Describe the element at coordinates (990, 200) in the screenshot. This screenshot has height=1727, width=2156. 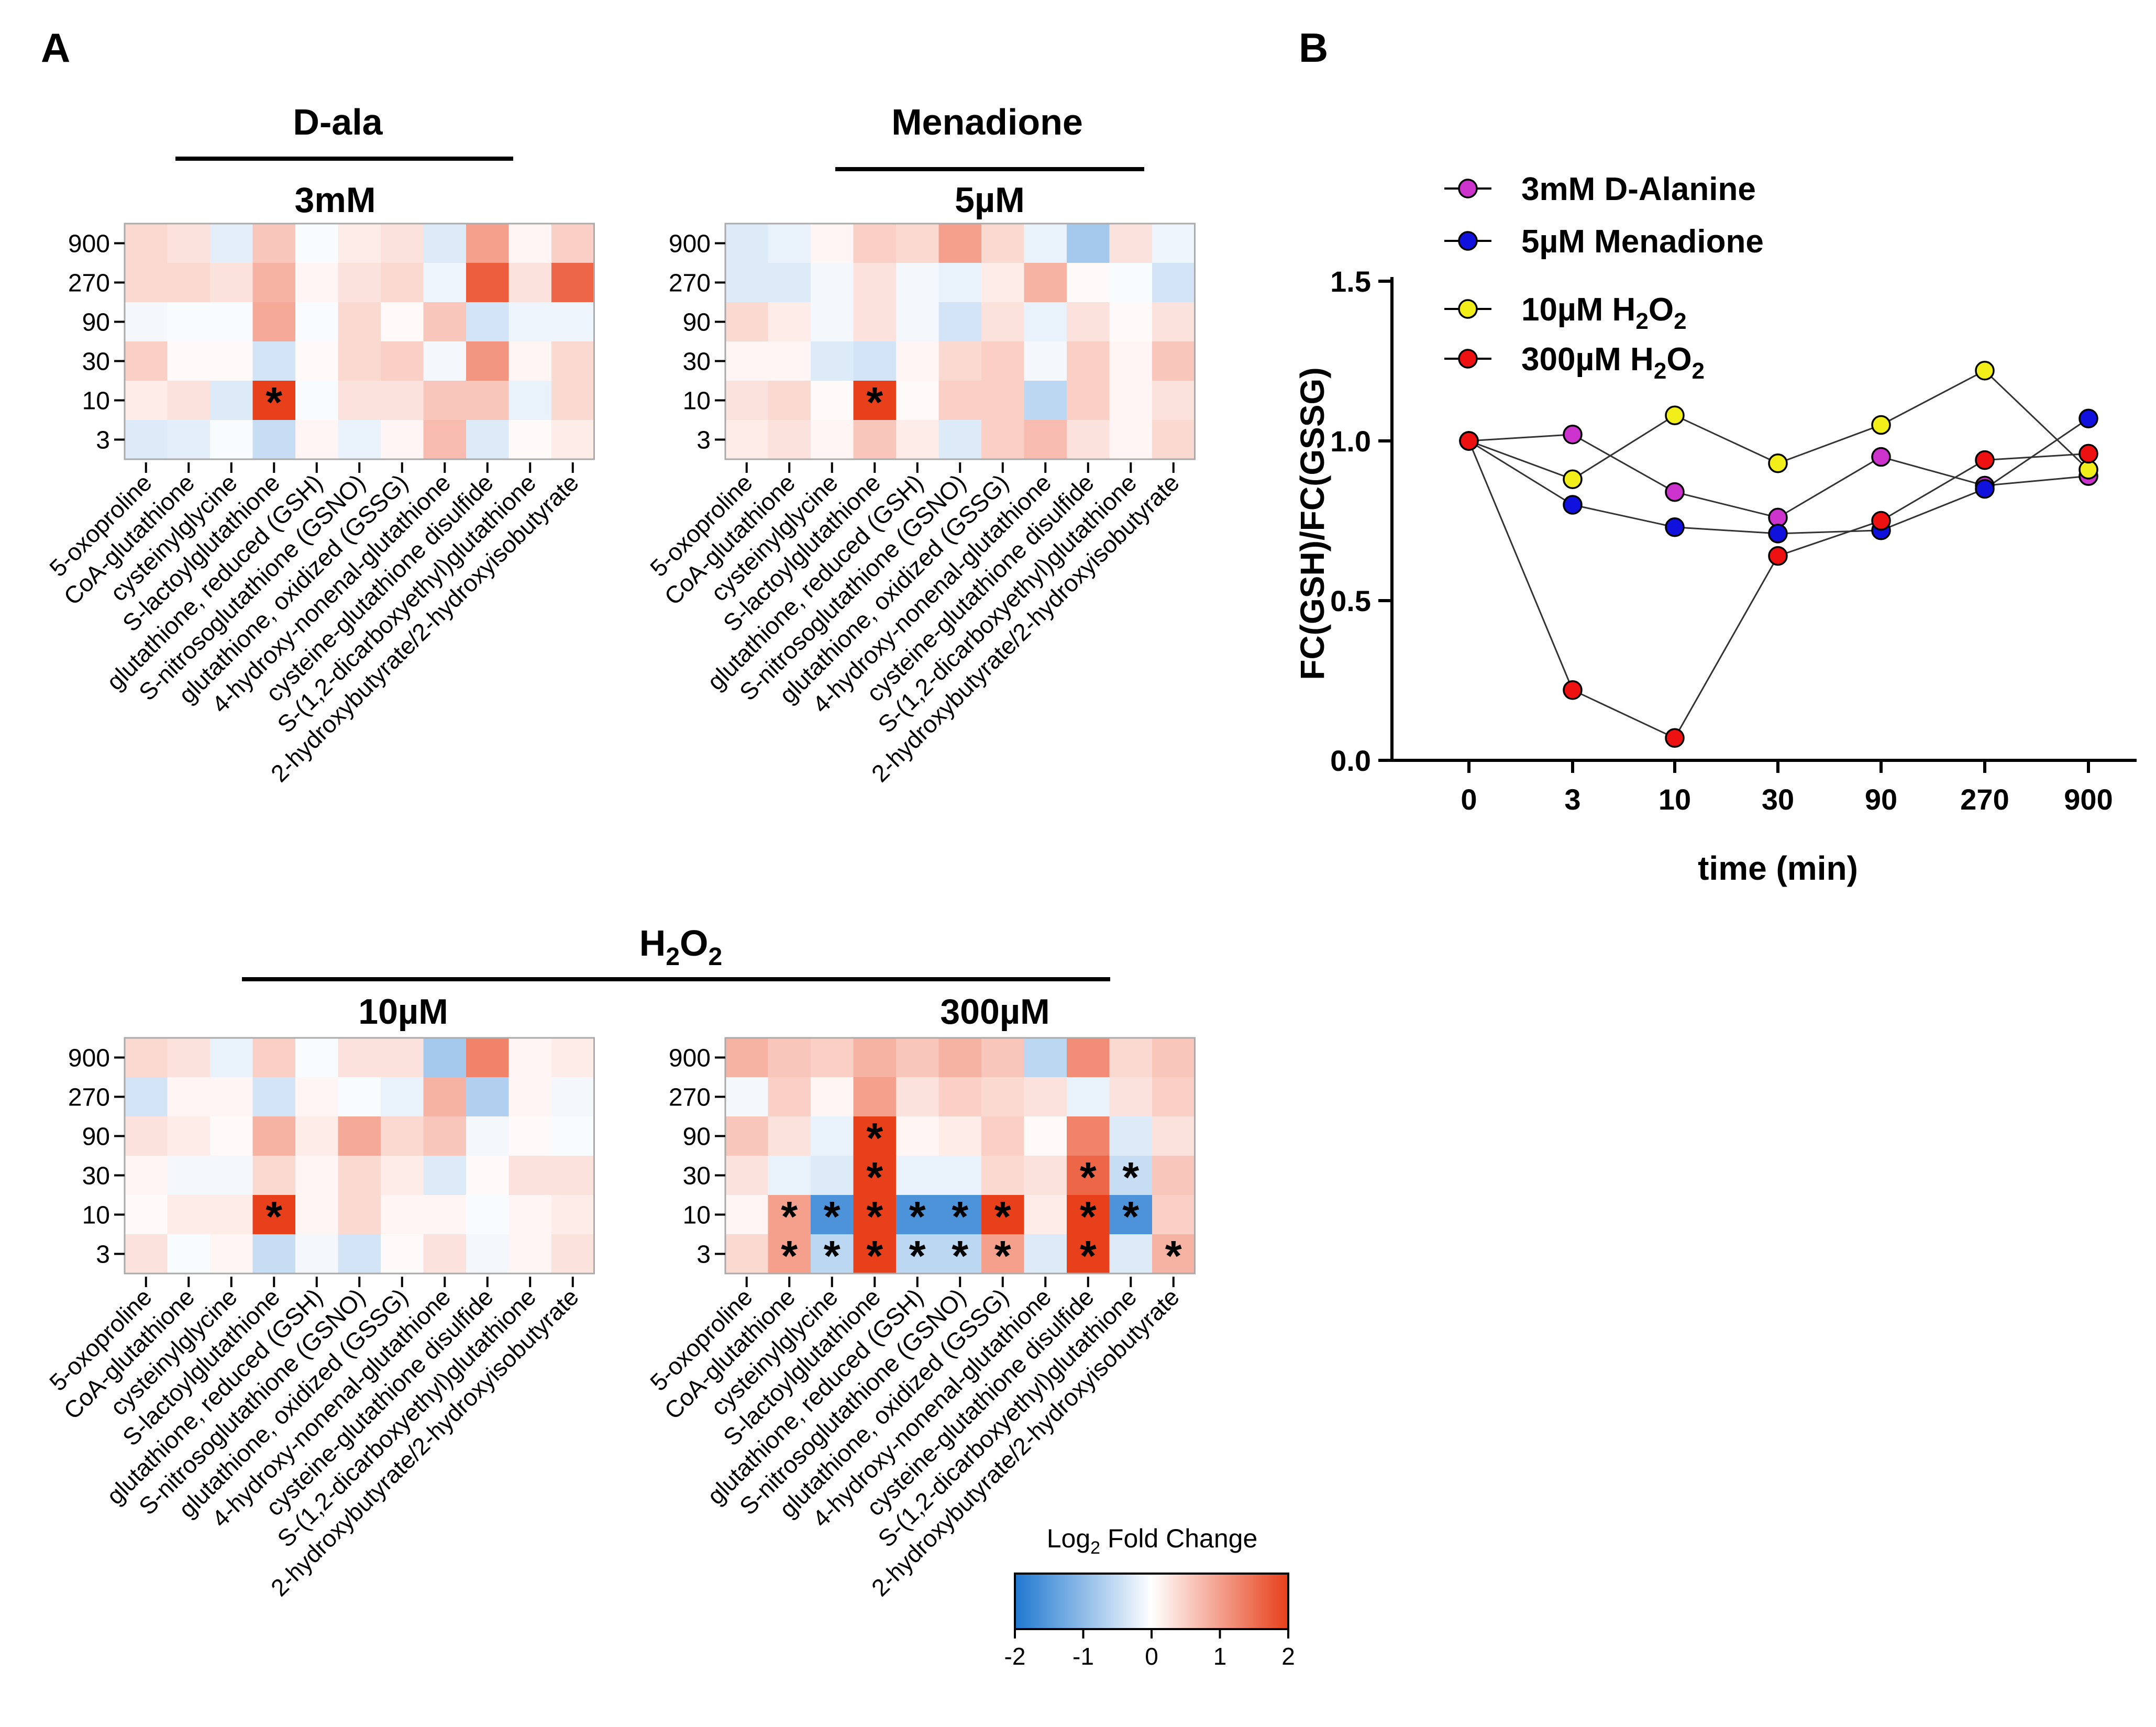
I see `heatmap-title: 5µM` at that location.